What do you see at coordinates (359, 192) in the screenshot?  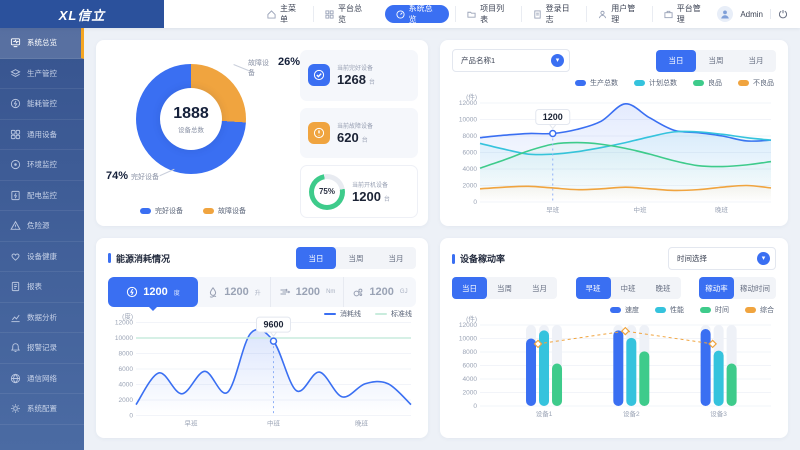 I see `stat-card-running-devices: 75% 当前开机设备 1200 台` at bounding box center [359, 192].